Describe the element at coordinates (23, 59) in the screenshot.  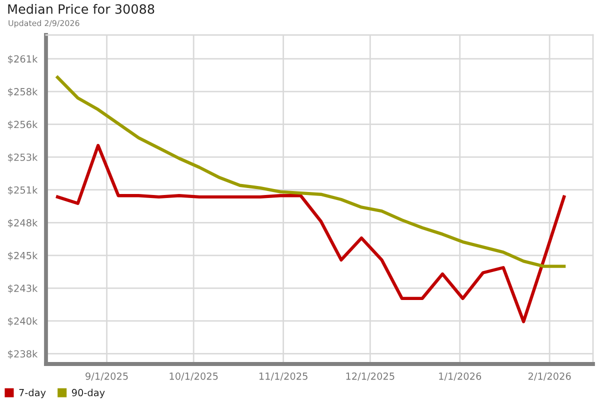
I see `y-tick-label: $261k` at that location.